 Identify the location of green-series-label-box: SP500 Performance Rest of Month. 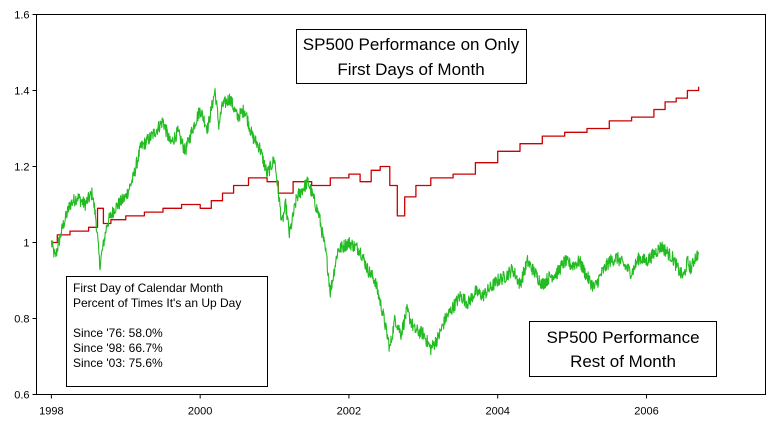
(623, 349).